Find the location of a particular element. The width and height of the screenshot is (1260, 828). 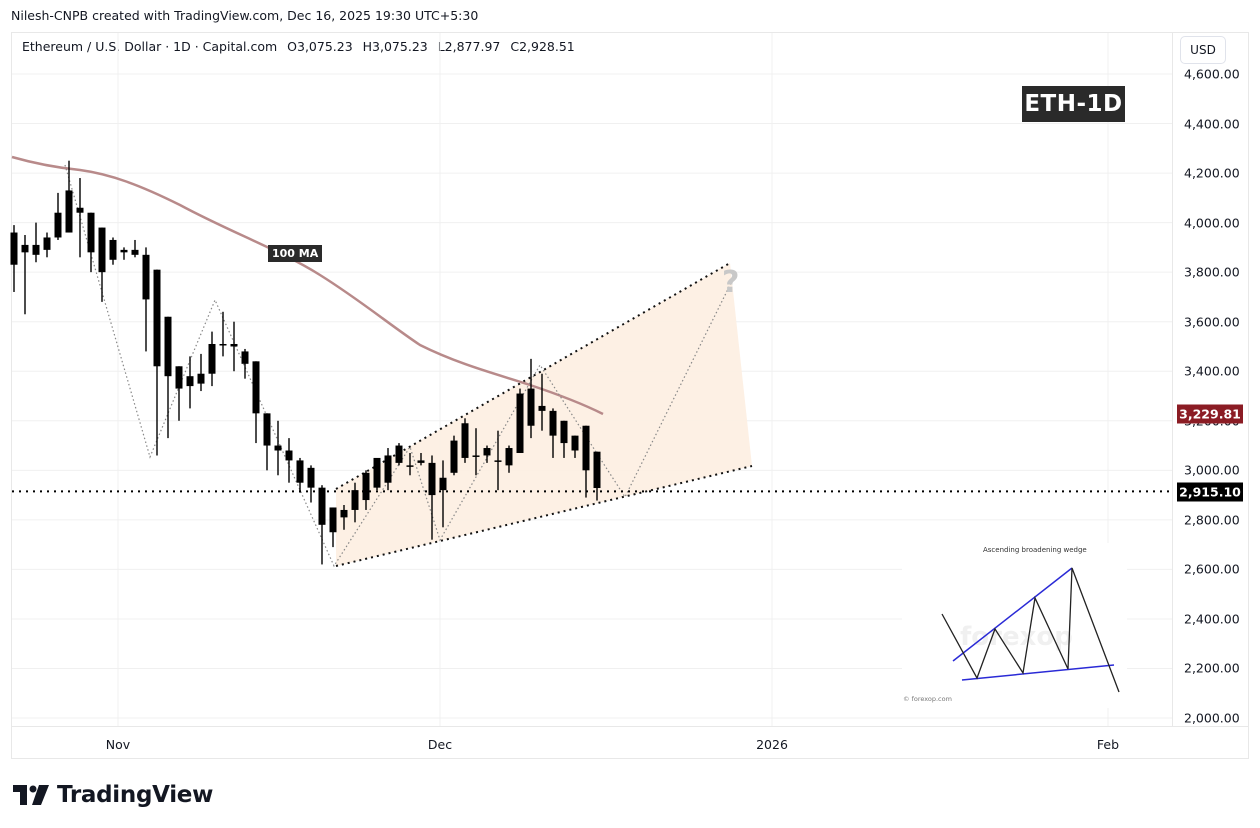

price-axis-label: 2,800.00 is located at coordinates (1212, 520).